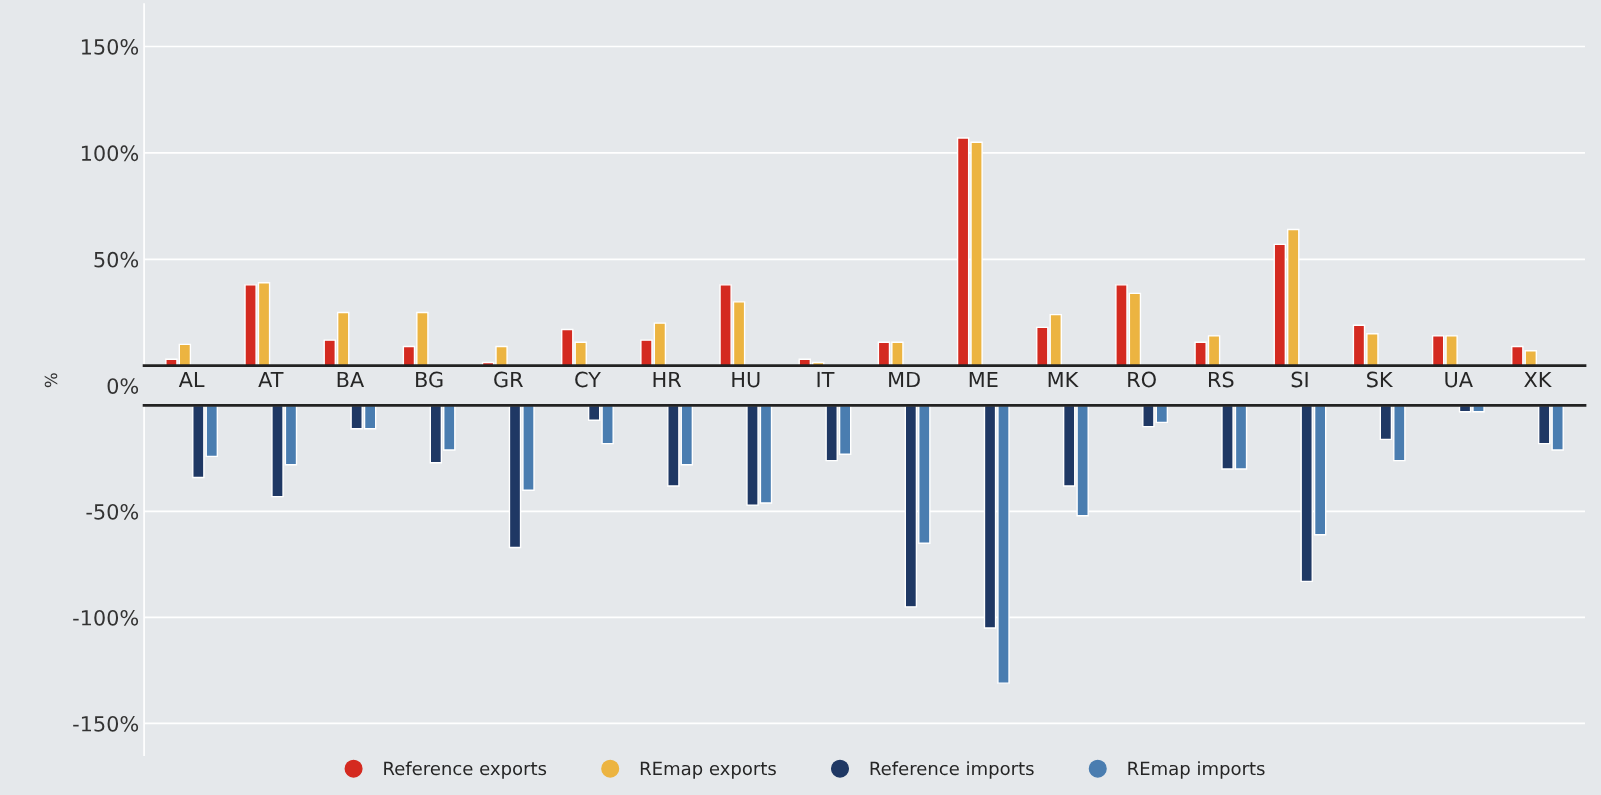 The width and height of the screenshot is (1601, 795). Describe the element at coordinates (271, 379) in the screenshot. I see `x-tick-label: AT` at that location.